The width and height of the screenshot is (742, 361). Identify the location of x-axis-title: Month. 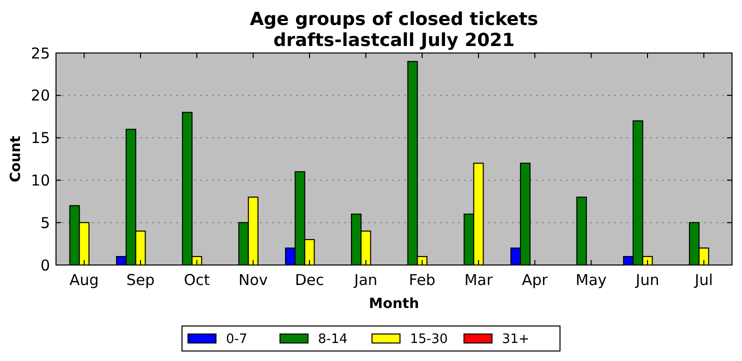
(394, 304).